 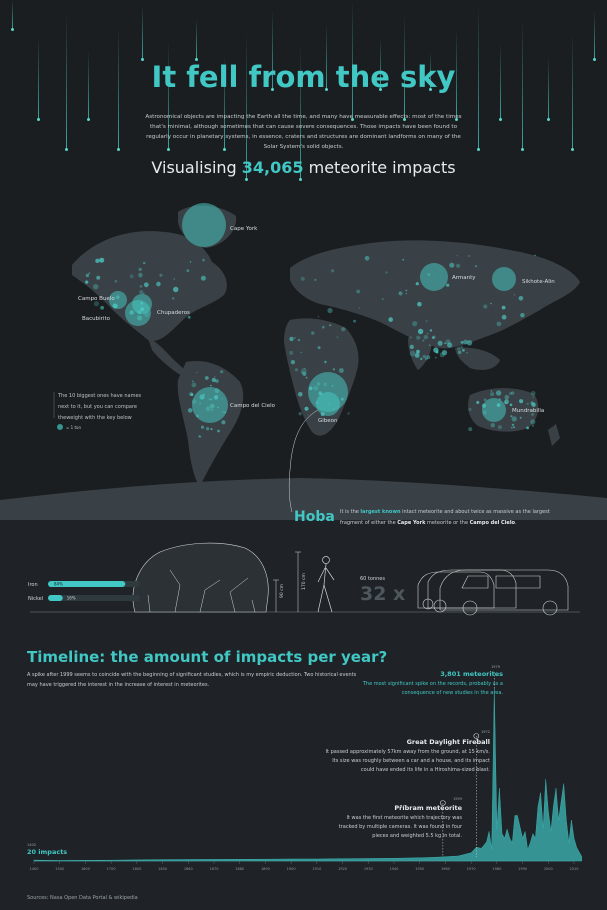 What do you see at coordinates (448, 742) in the screenshot?
I see `fireball-title: Great Daylight Fireball` at bounding box center [448, 742].